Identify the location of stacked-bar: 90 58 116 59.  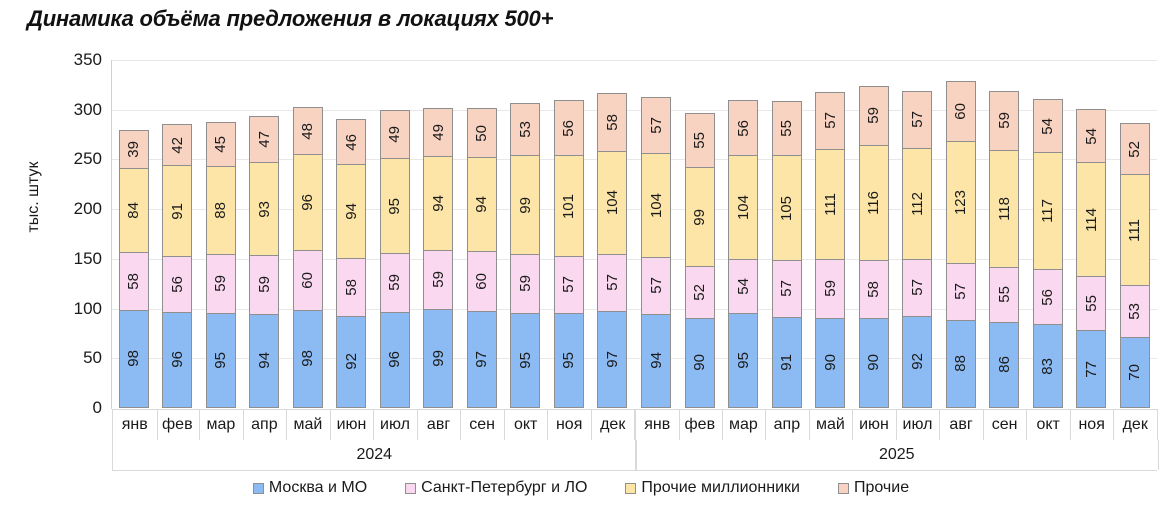
(873, 246).